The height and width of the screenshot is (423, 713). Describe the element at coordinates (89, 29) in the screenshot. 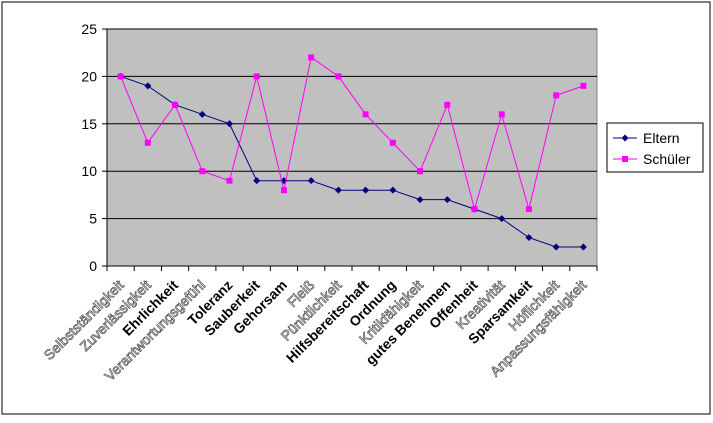

I see `y-tick-label: 25` at that location.